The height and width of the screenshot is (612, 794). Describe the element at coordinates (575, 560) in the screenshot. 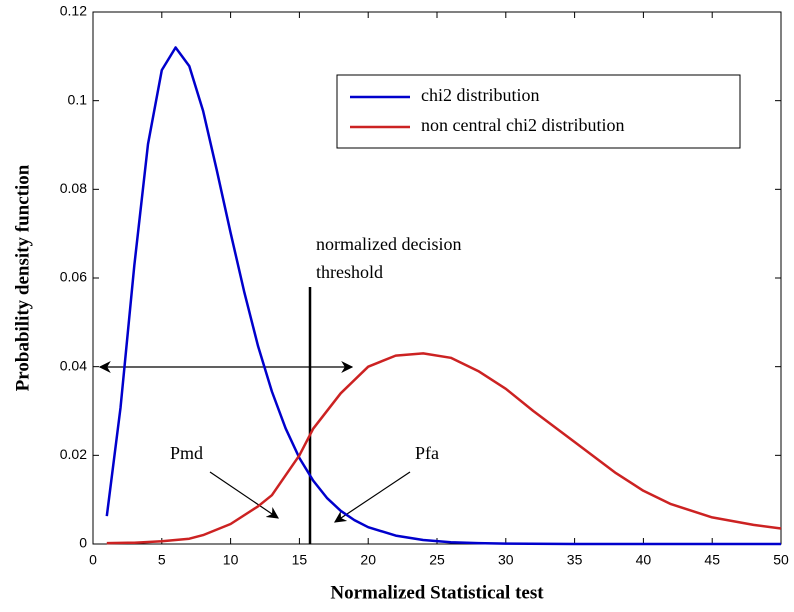

I see `x-tick-label: 35` at that location.